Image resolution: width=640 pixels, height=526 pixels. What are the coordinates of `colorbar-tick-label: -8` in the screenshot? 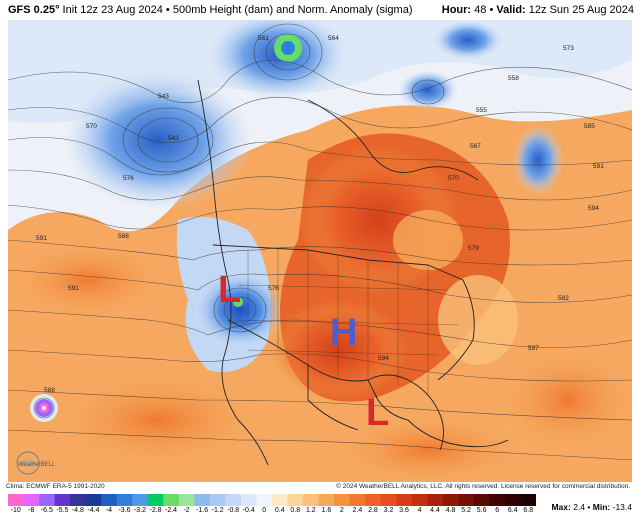 It's located at (31, 510).